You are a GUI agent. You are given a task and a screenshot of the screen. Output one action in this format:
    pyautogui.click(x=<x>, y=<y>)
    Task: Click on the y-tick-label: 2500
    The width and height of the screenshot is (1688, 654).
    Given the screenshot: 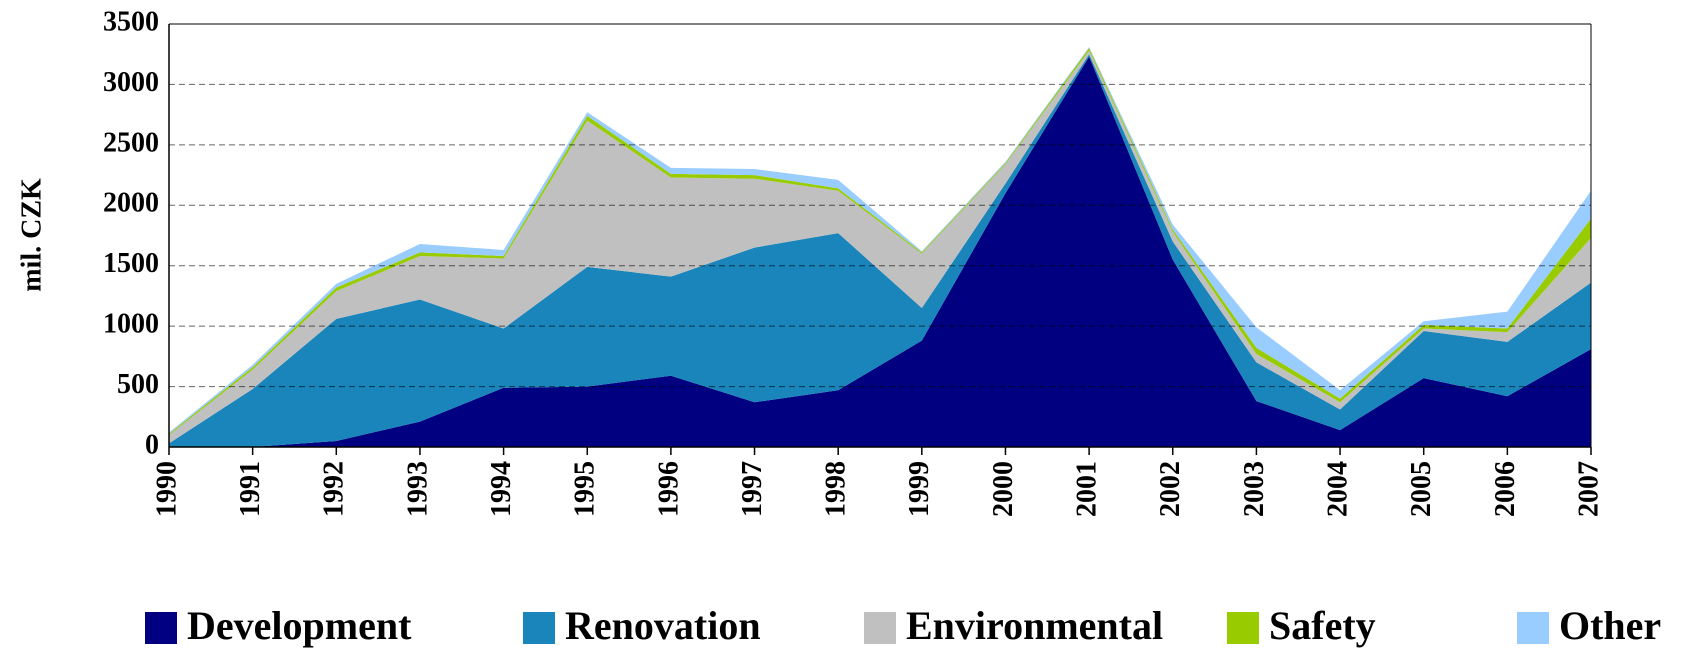 What is the action you would take?
    pyautogui.click(x=131, y=142)
    